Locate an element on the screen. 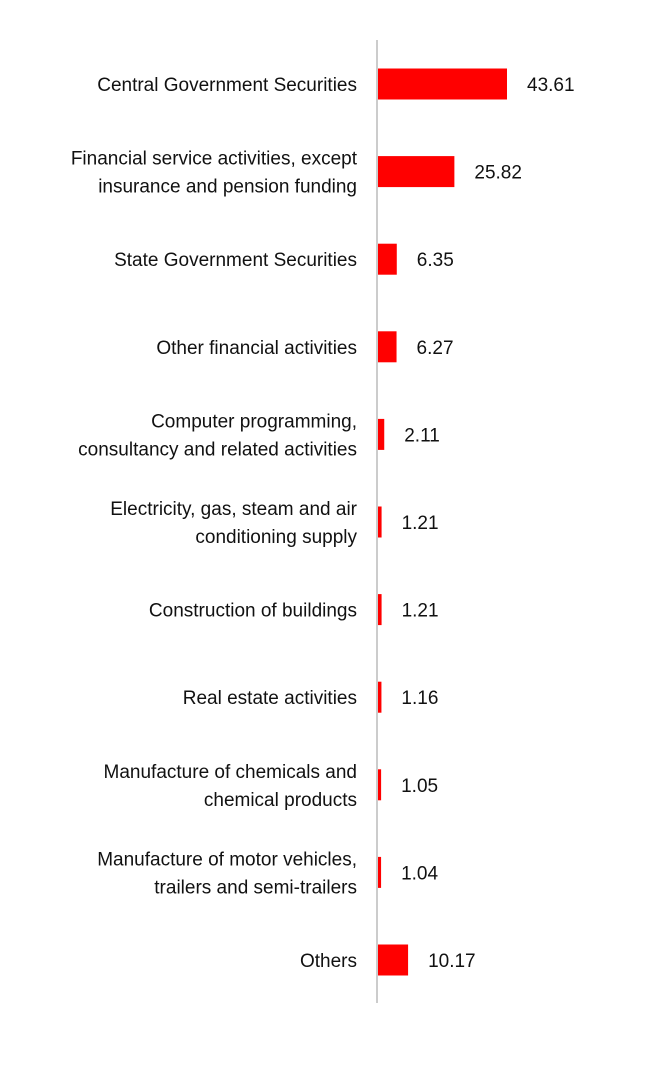 The height and width of the screenshot is (1075, 668). category-label-line: Financial service activities, except is located at coordinates (214, 159).